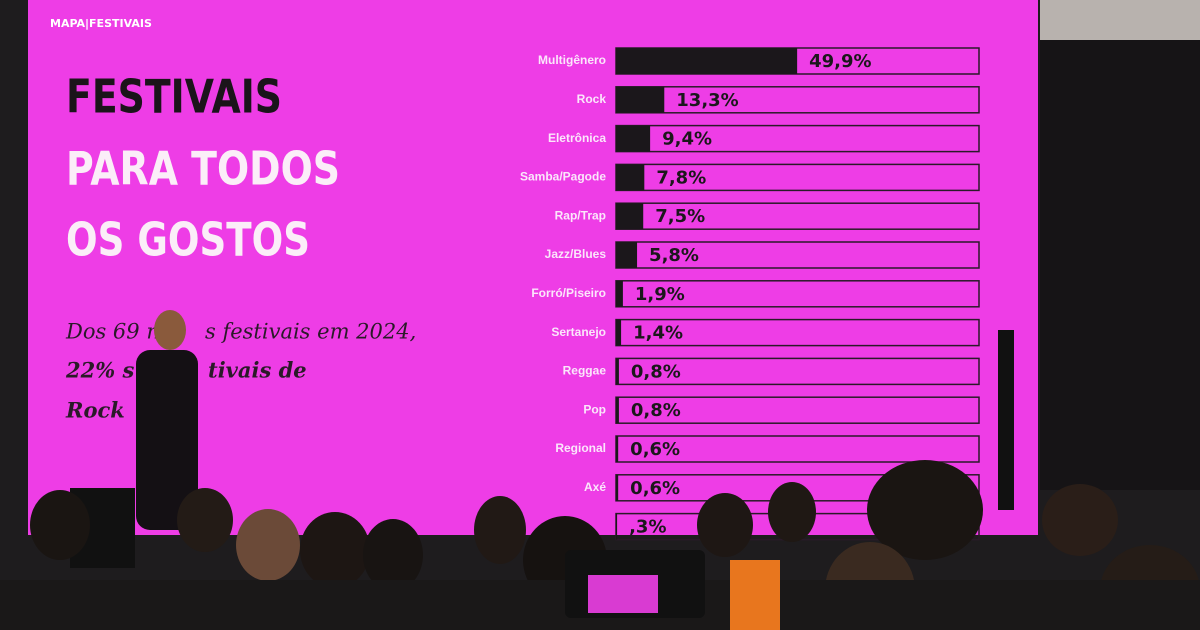 This screenshot has width=1200, height=630. What do you see at coordinates (623, 594) in the screenshot?
I see `phone-screen` at bounding box center [623, 594].